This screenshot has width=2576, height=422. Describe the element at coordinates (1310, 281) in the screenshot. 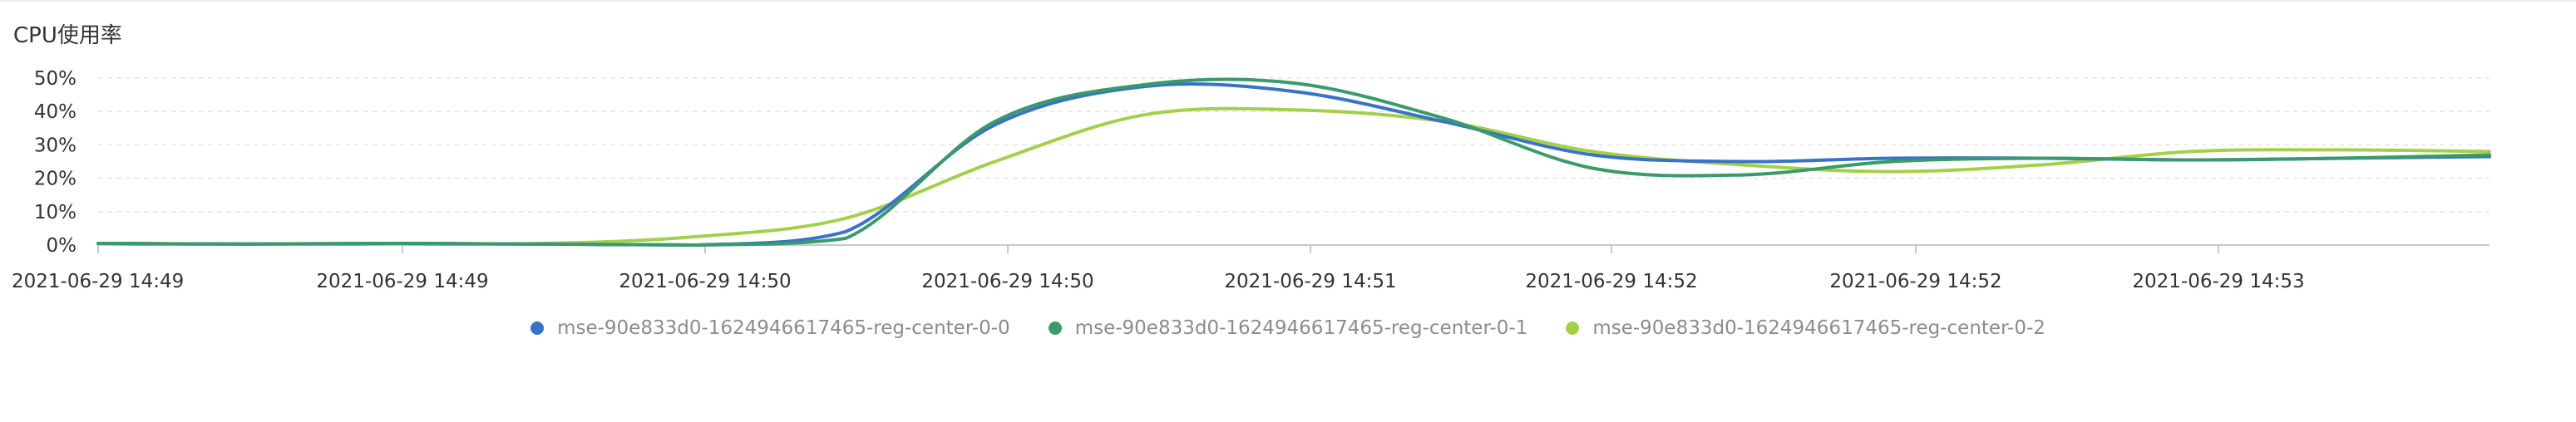

I see `x-tick-label: 2021-06-29 14:51` at that location.